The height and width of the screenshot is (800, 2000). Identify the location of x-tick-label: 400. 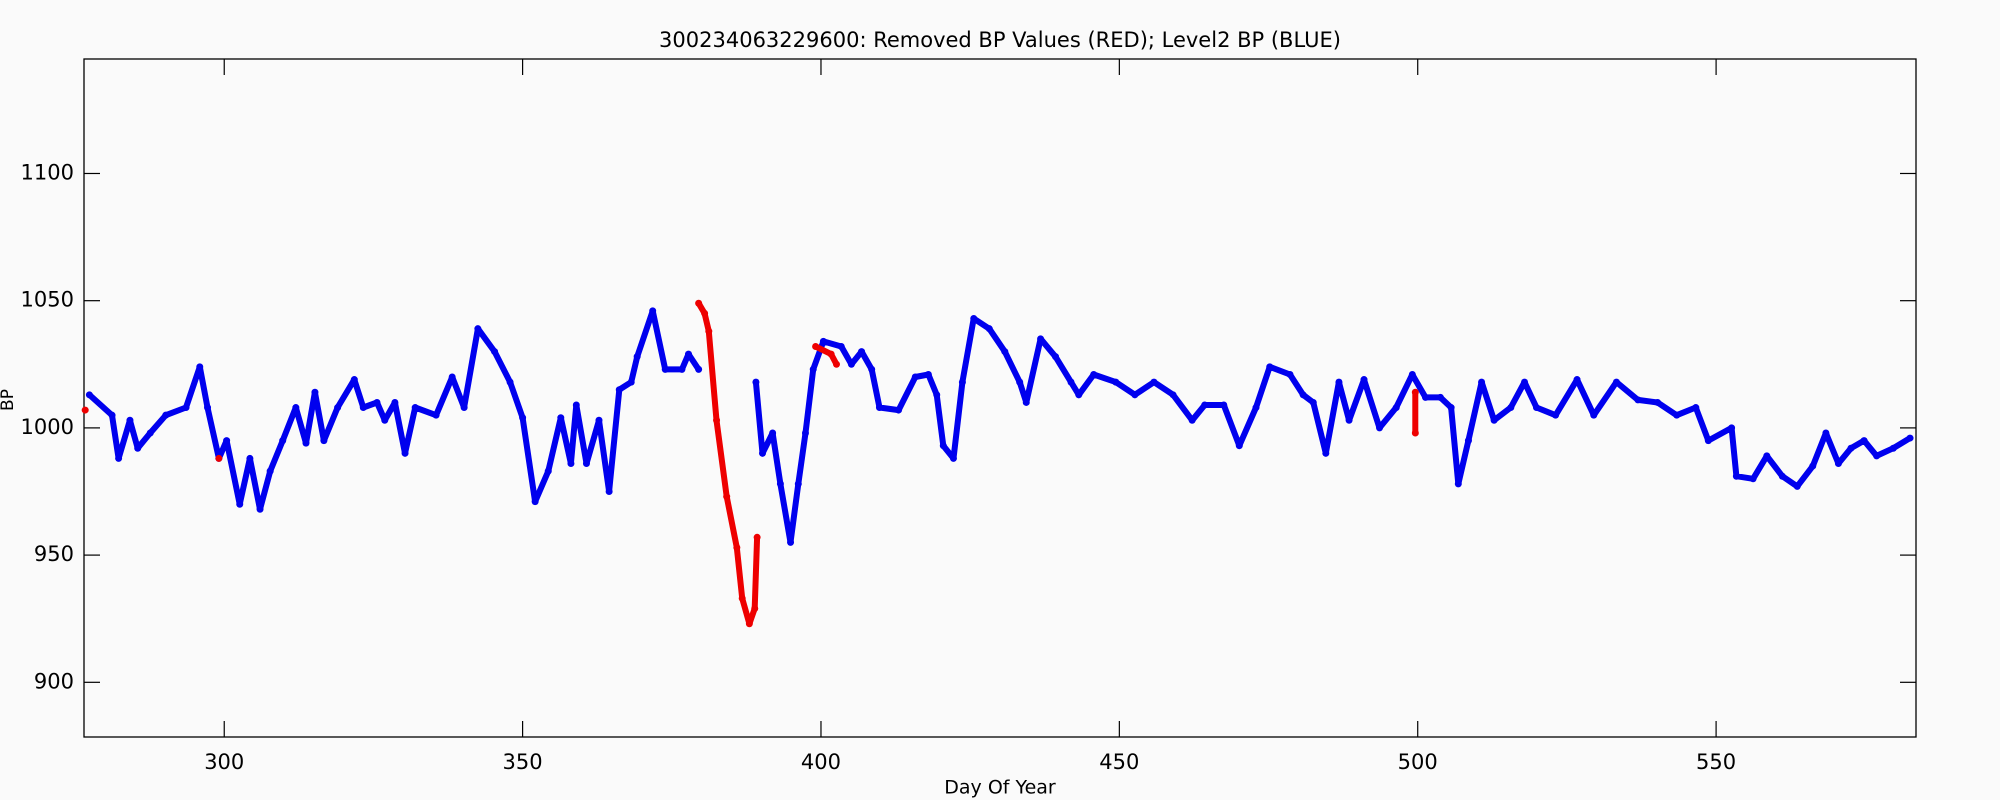
(821, 762).